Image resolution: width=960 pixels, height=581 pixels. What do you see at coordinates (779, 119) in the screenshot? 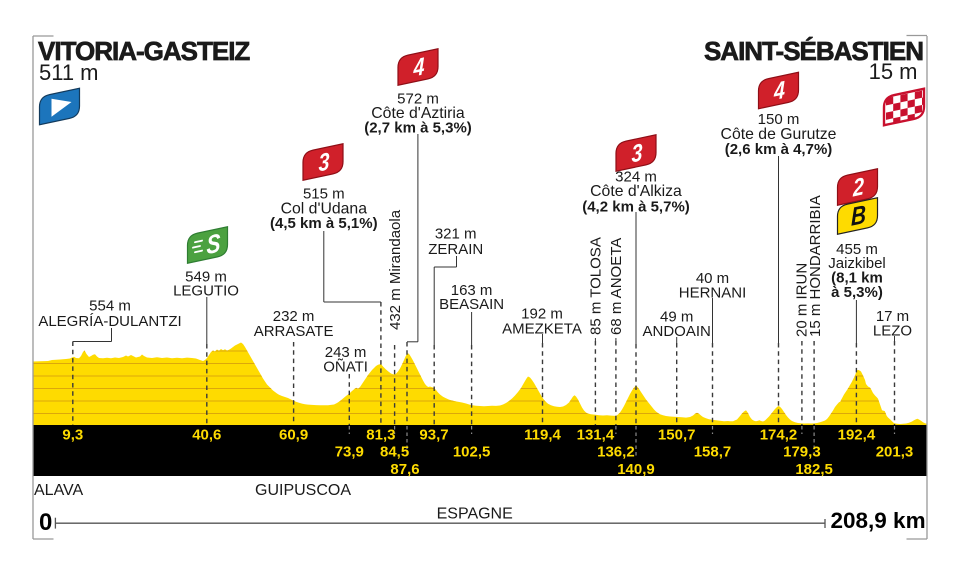
I see `svg-text: 150 m` at bounding box center [779, 119].